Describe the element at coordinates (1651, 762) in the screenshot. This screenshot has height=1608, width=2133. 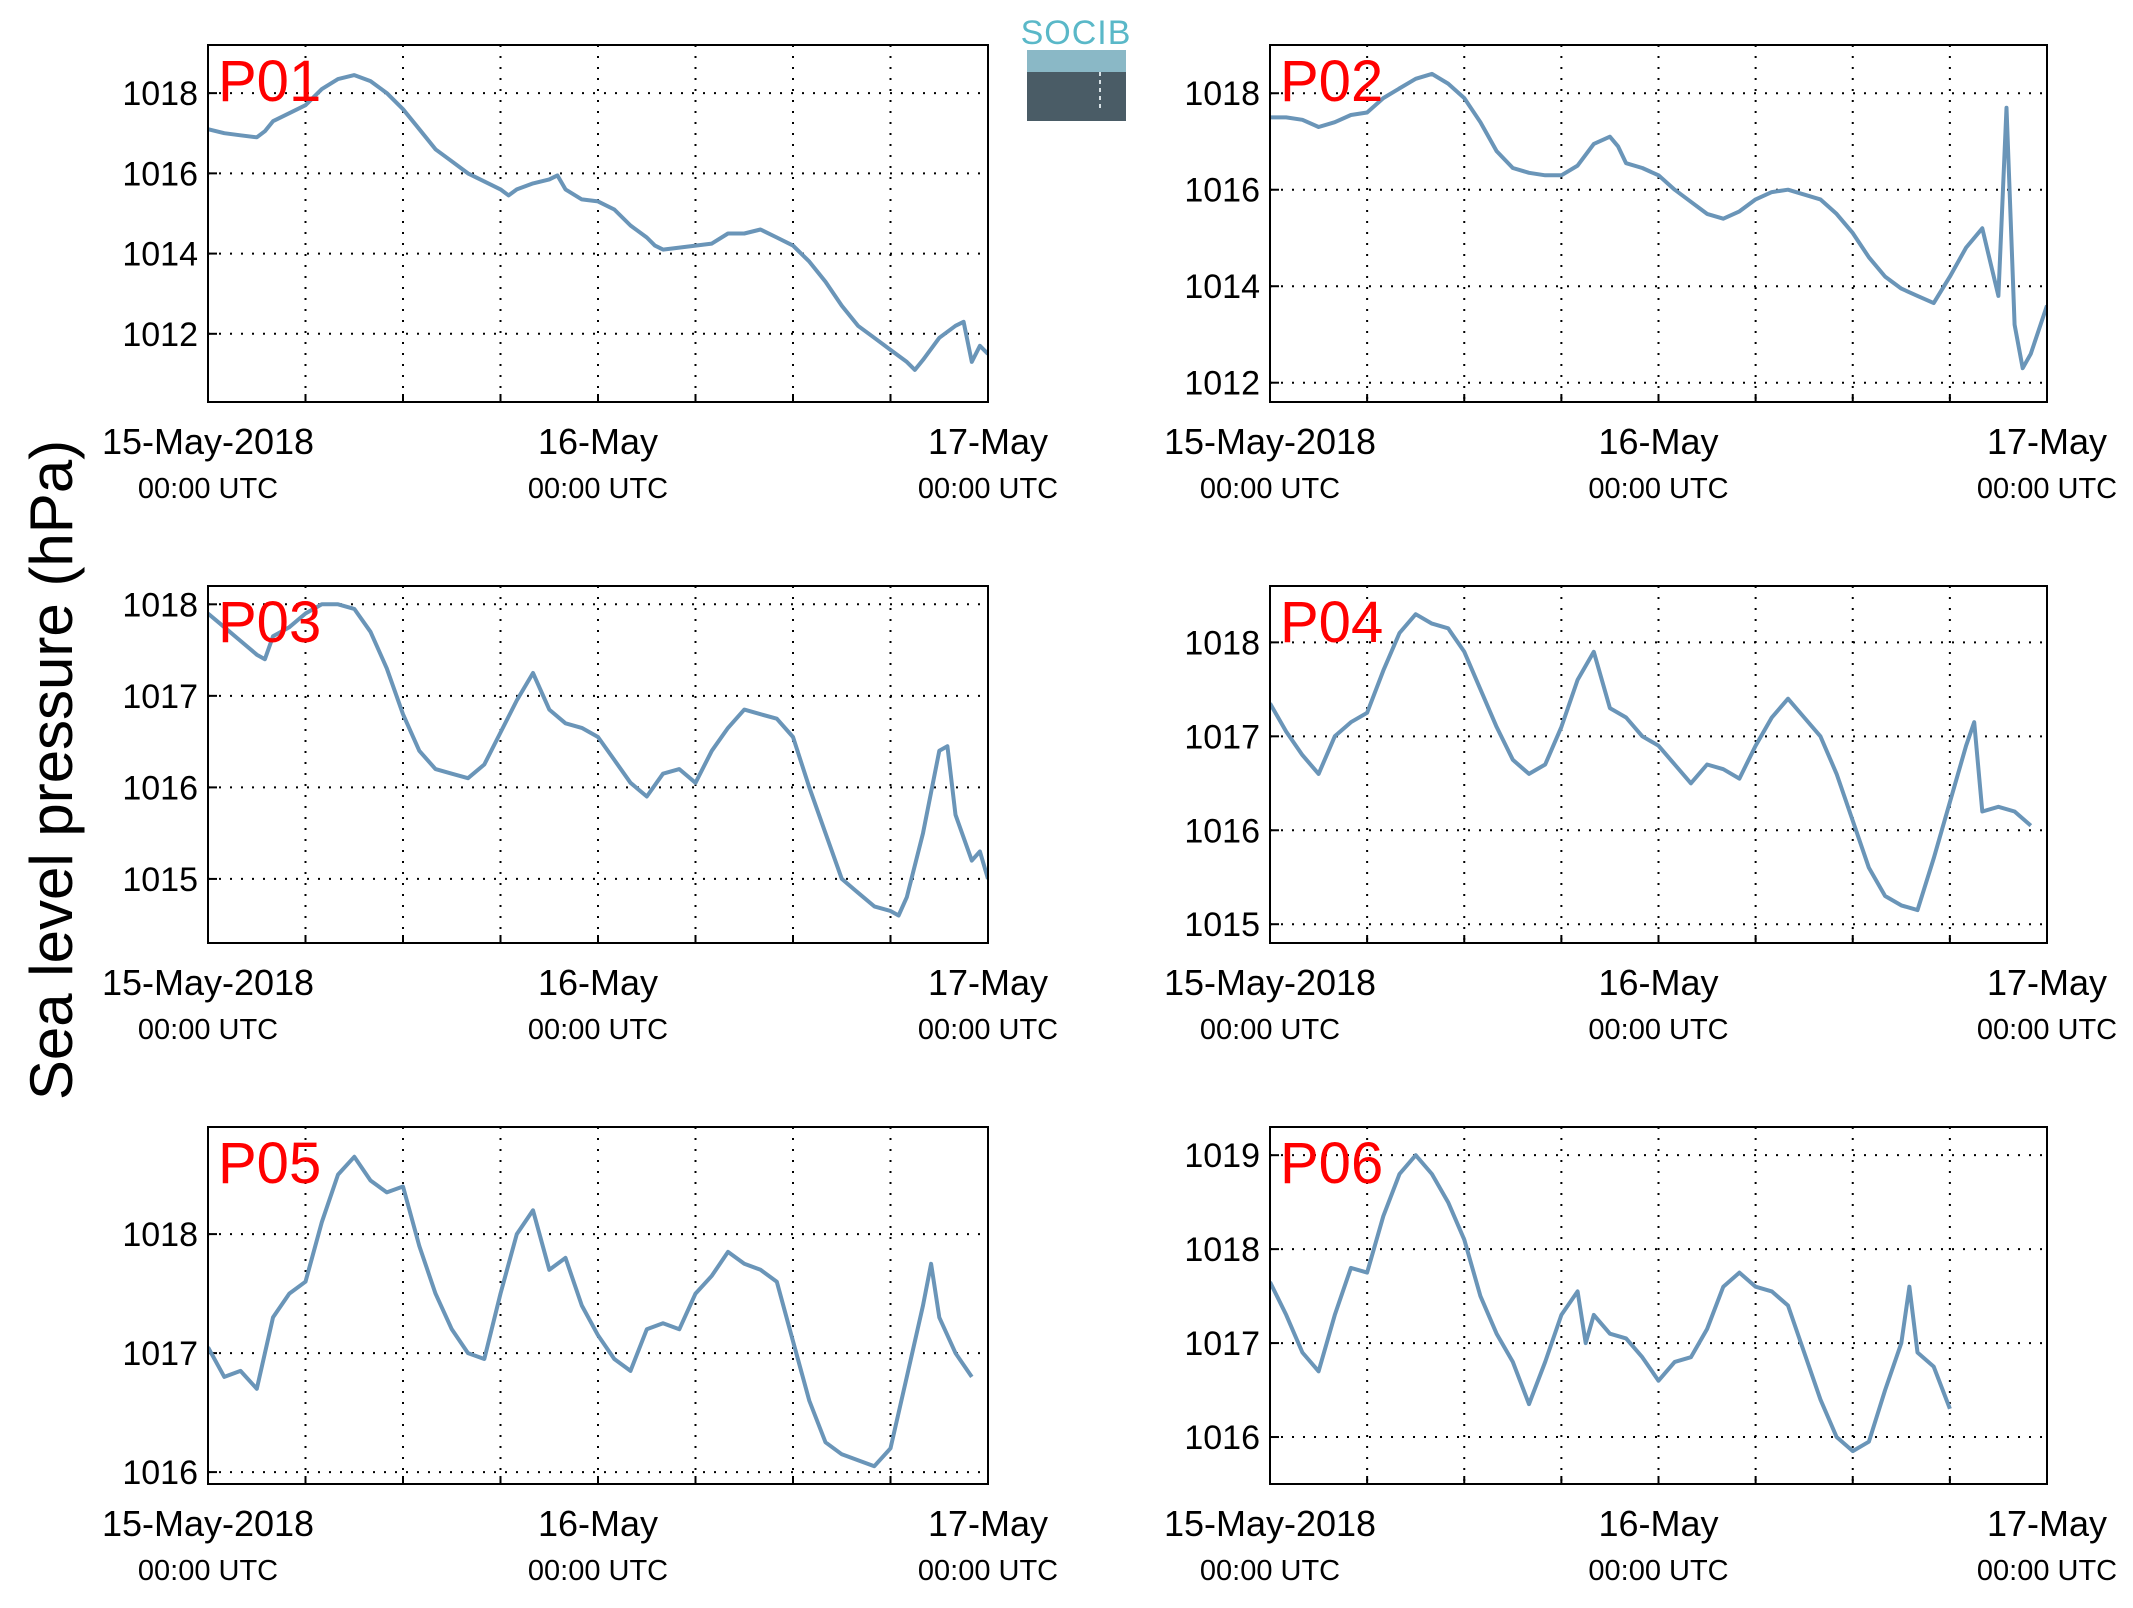
I see `series-line-p04` at that location.